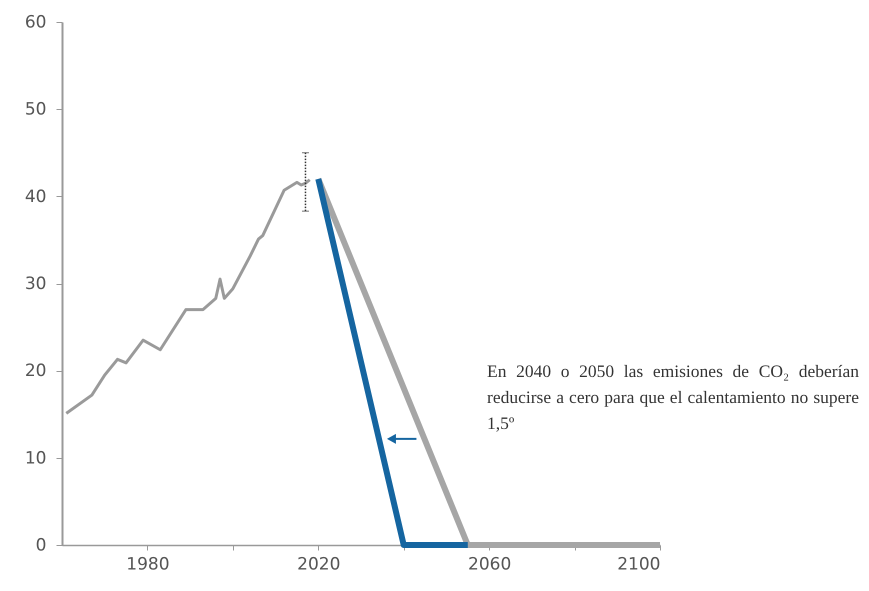  What do you see at coordinates (318, 564) in the screenshot?
I see `x-tick-label: 2020` at bounding box center [318, 564].